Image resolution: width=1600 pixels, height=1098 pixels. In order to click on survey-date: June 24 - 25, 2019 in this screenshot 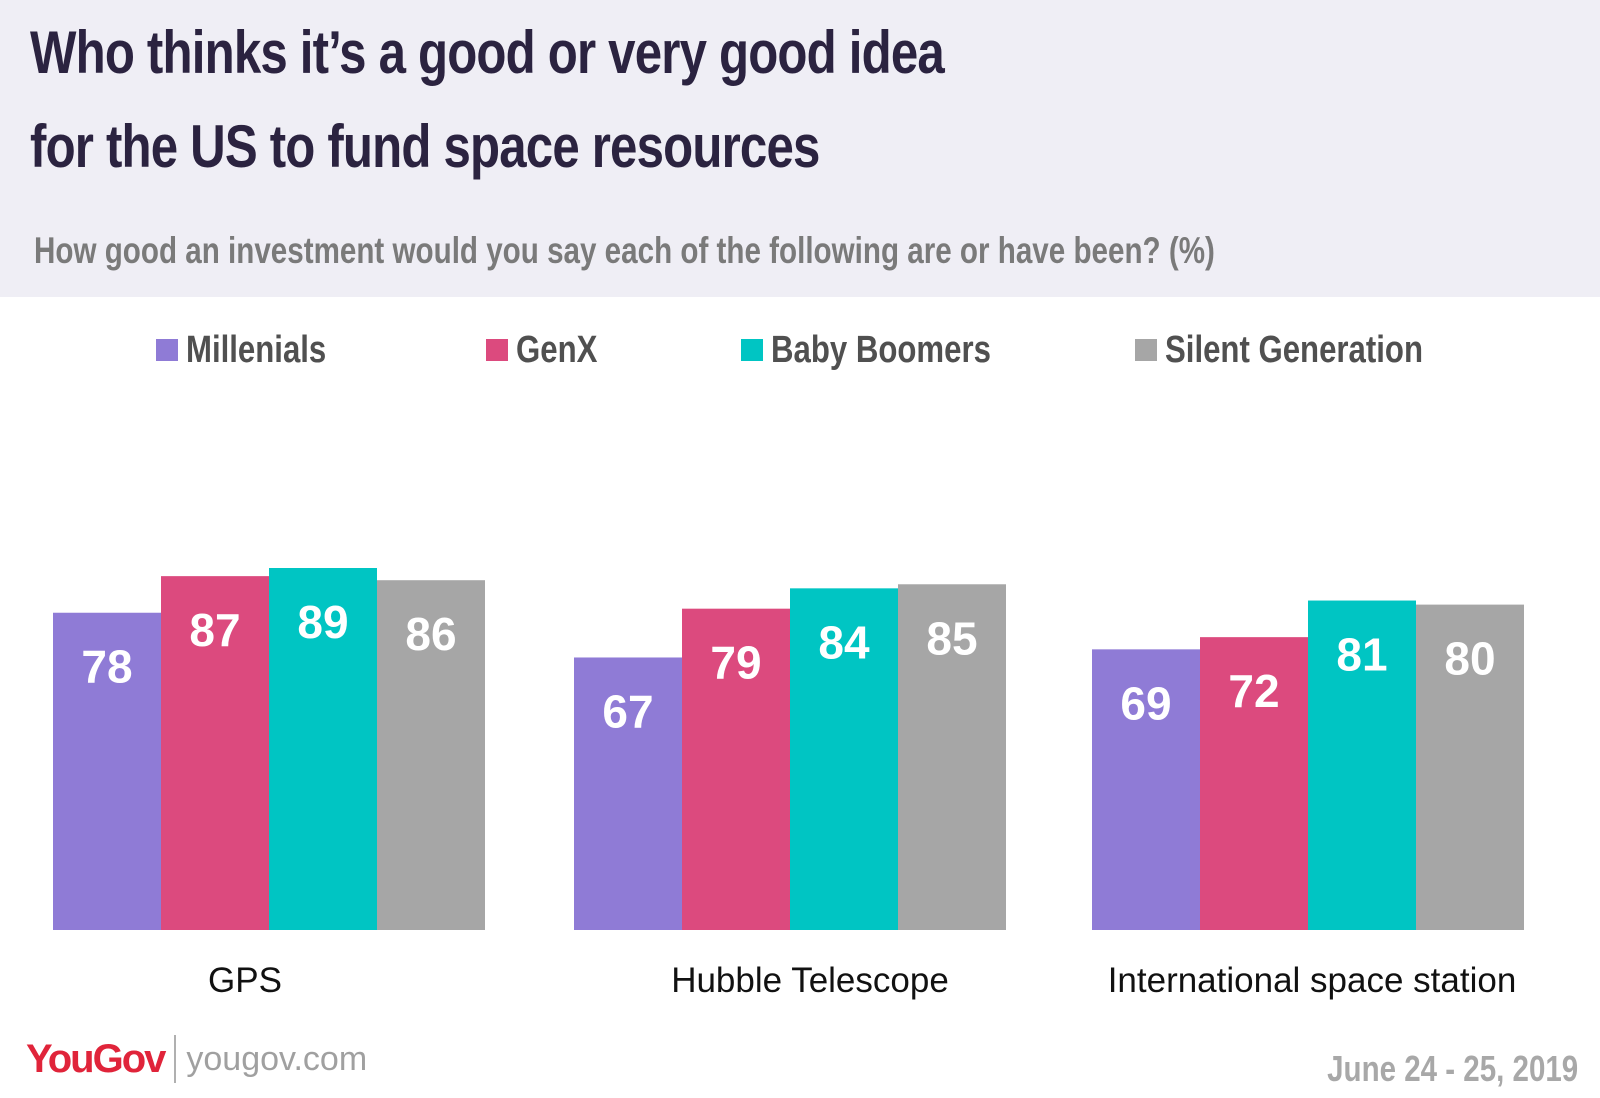, I will do `click(1452, 1068)`.